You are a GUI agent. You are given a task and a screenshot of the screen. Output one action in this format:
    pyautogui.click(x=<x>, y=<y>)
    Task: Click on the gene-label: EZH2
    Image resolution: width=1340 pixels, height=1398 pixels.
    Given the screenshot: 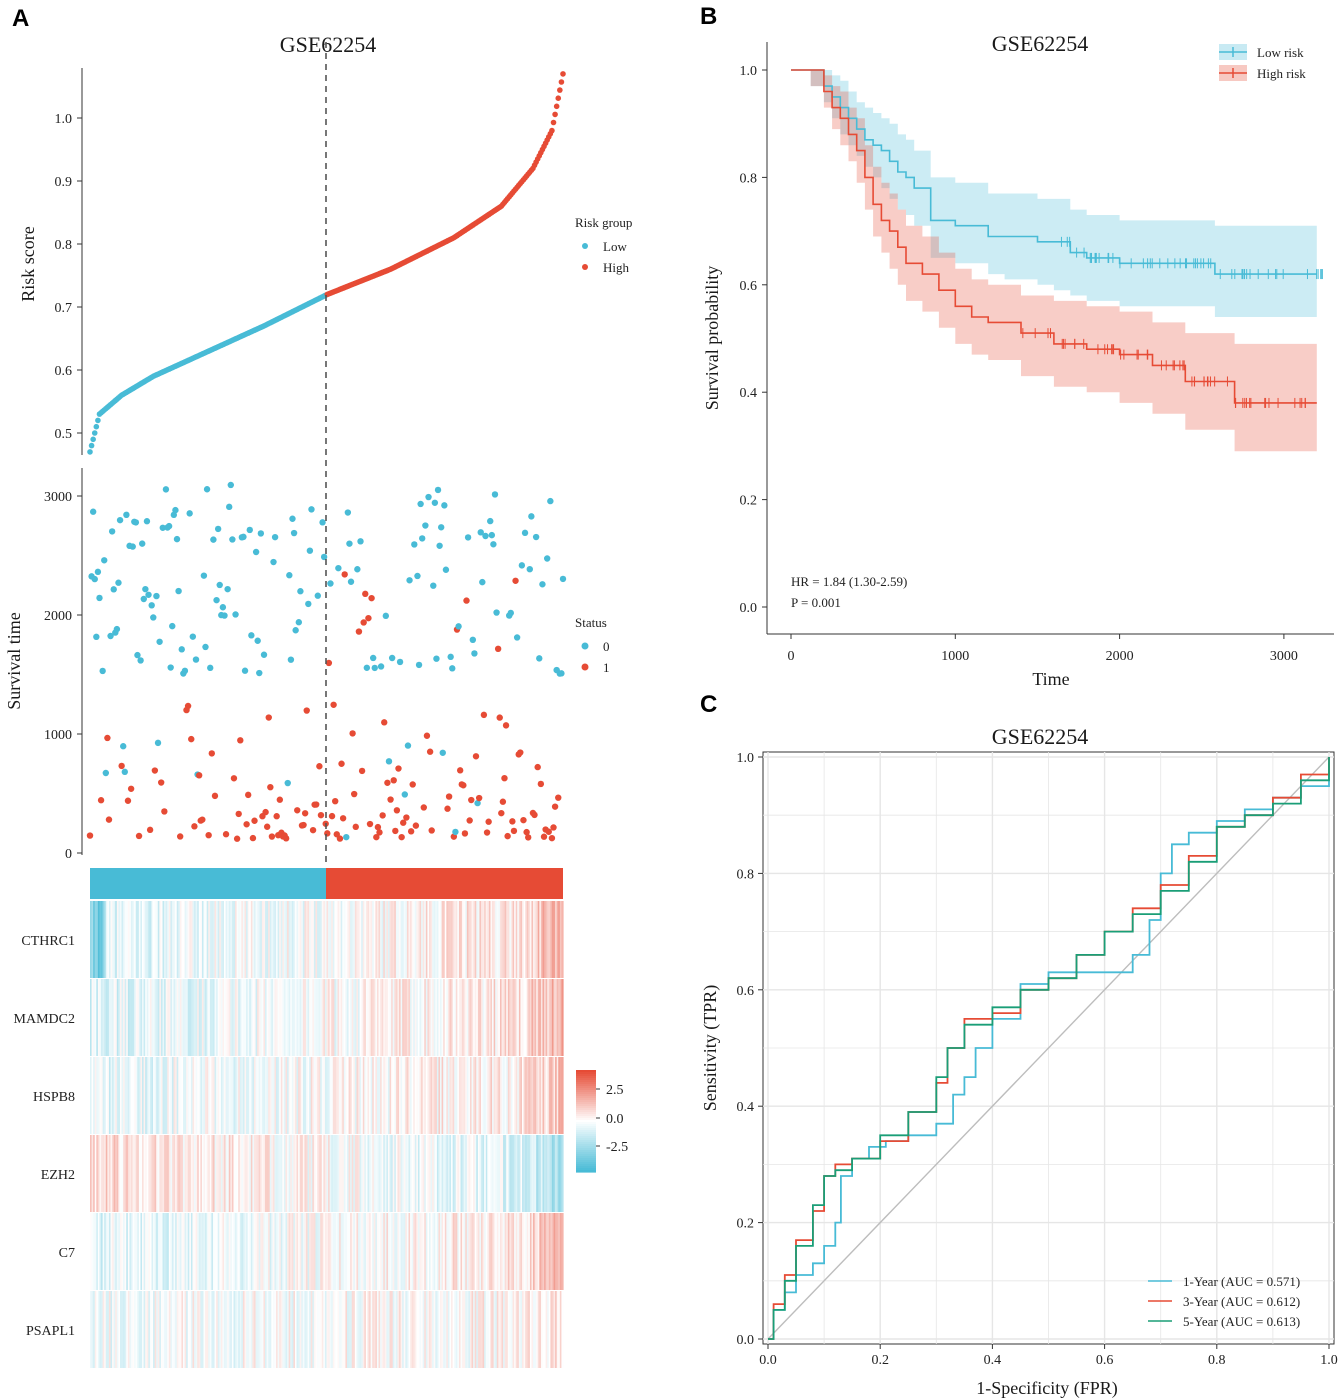 What is the action you would take?
    pyautogui.click(x=58, y=1175)
    